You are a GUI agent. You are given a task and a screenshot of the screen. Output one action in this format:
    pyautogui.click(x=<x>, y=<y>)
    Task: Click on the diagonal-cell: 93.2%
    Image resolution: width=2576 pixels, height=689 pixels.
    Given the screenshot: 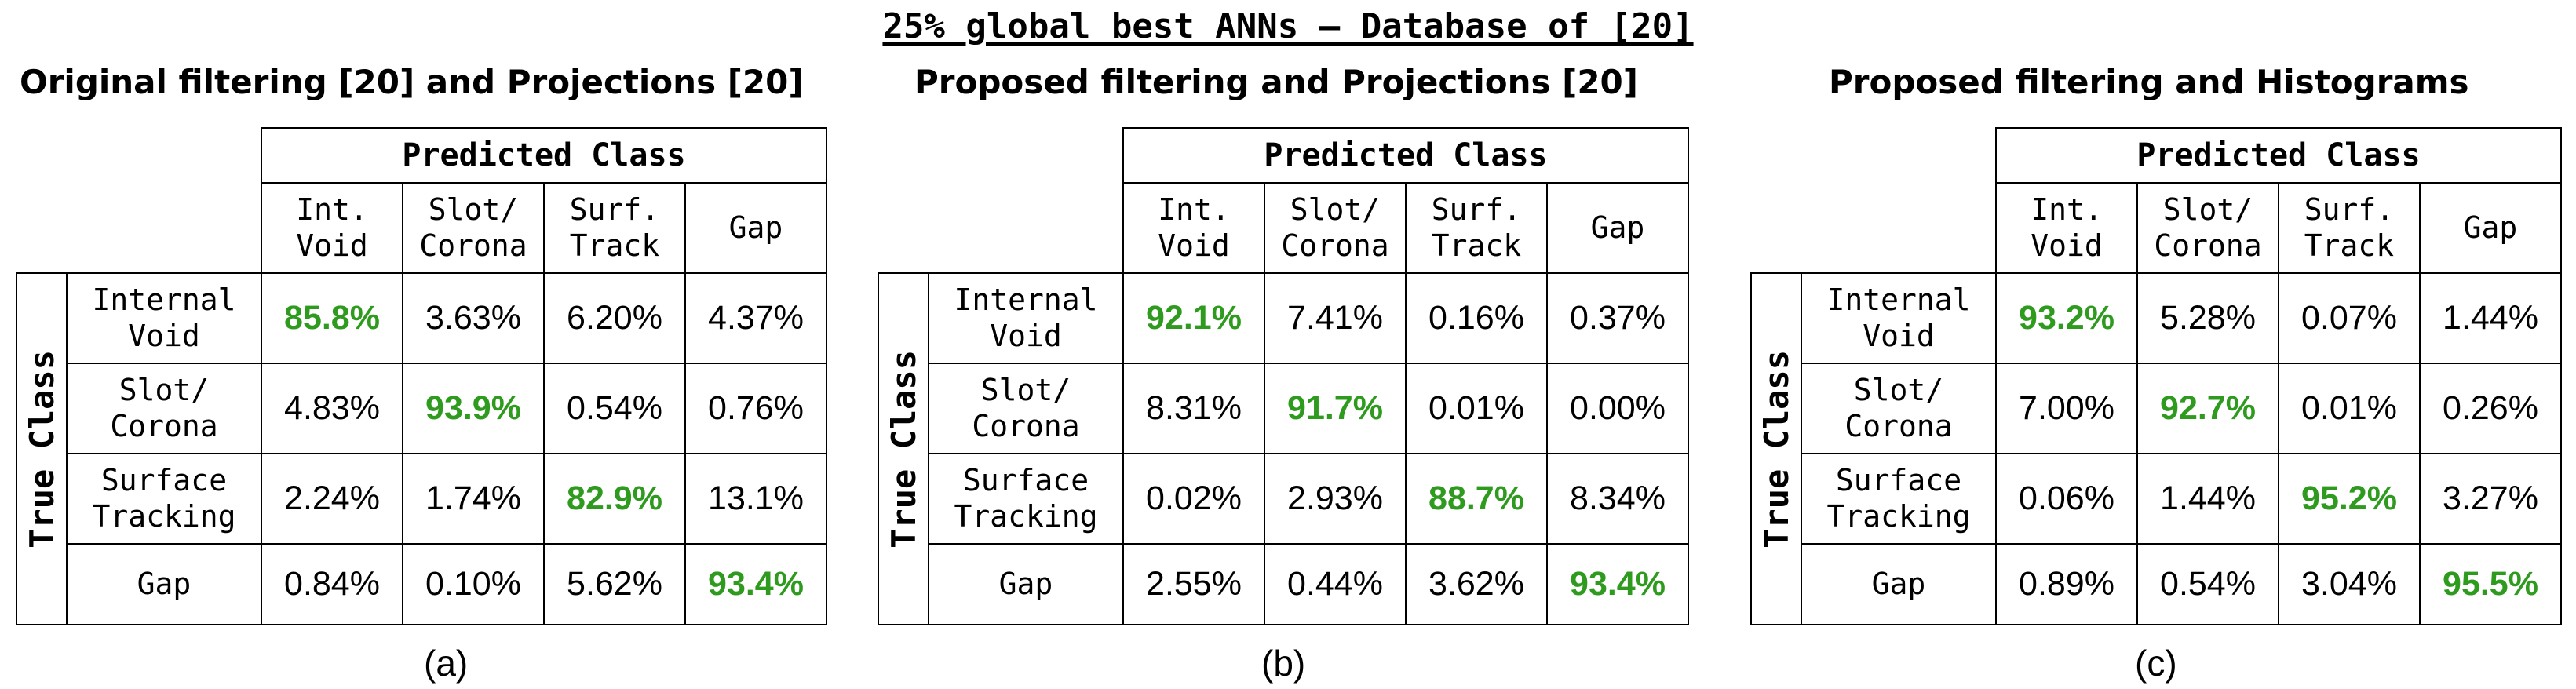 What is the action you would take?
    pyautogui.click(x=2066, y=318)
    